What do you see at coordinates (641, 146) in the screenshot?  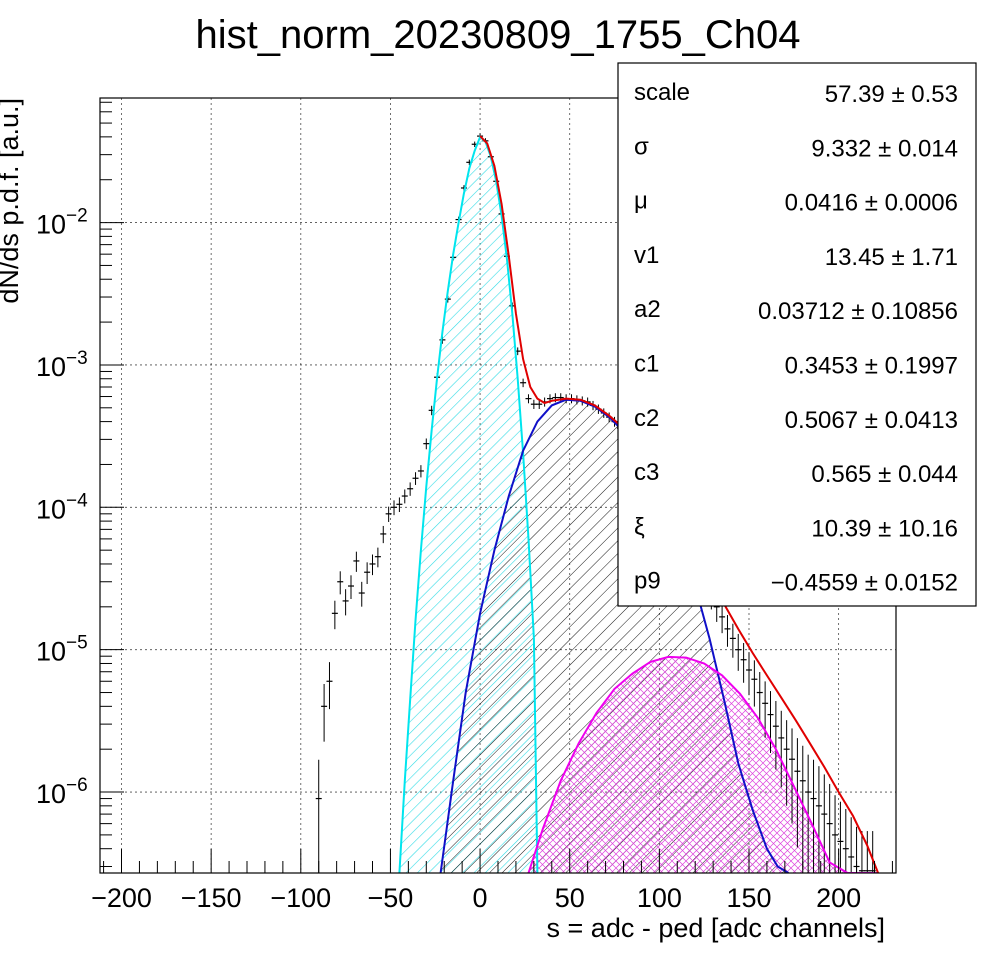 I see `fit-param-name: σ` at bounding box center [641, 146].